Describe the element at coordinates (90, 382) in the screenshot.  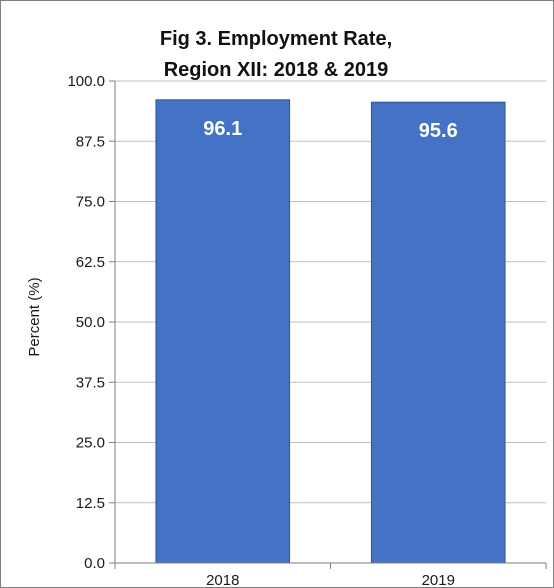
I see `y-tick-label: 37.5` at that location.